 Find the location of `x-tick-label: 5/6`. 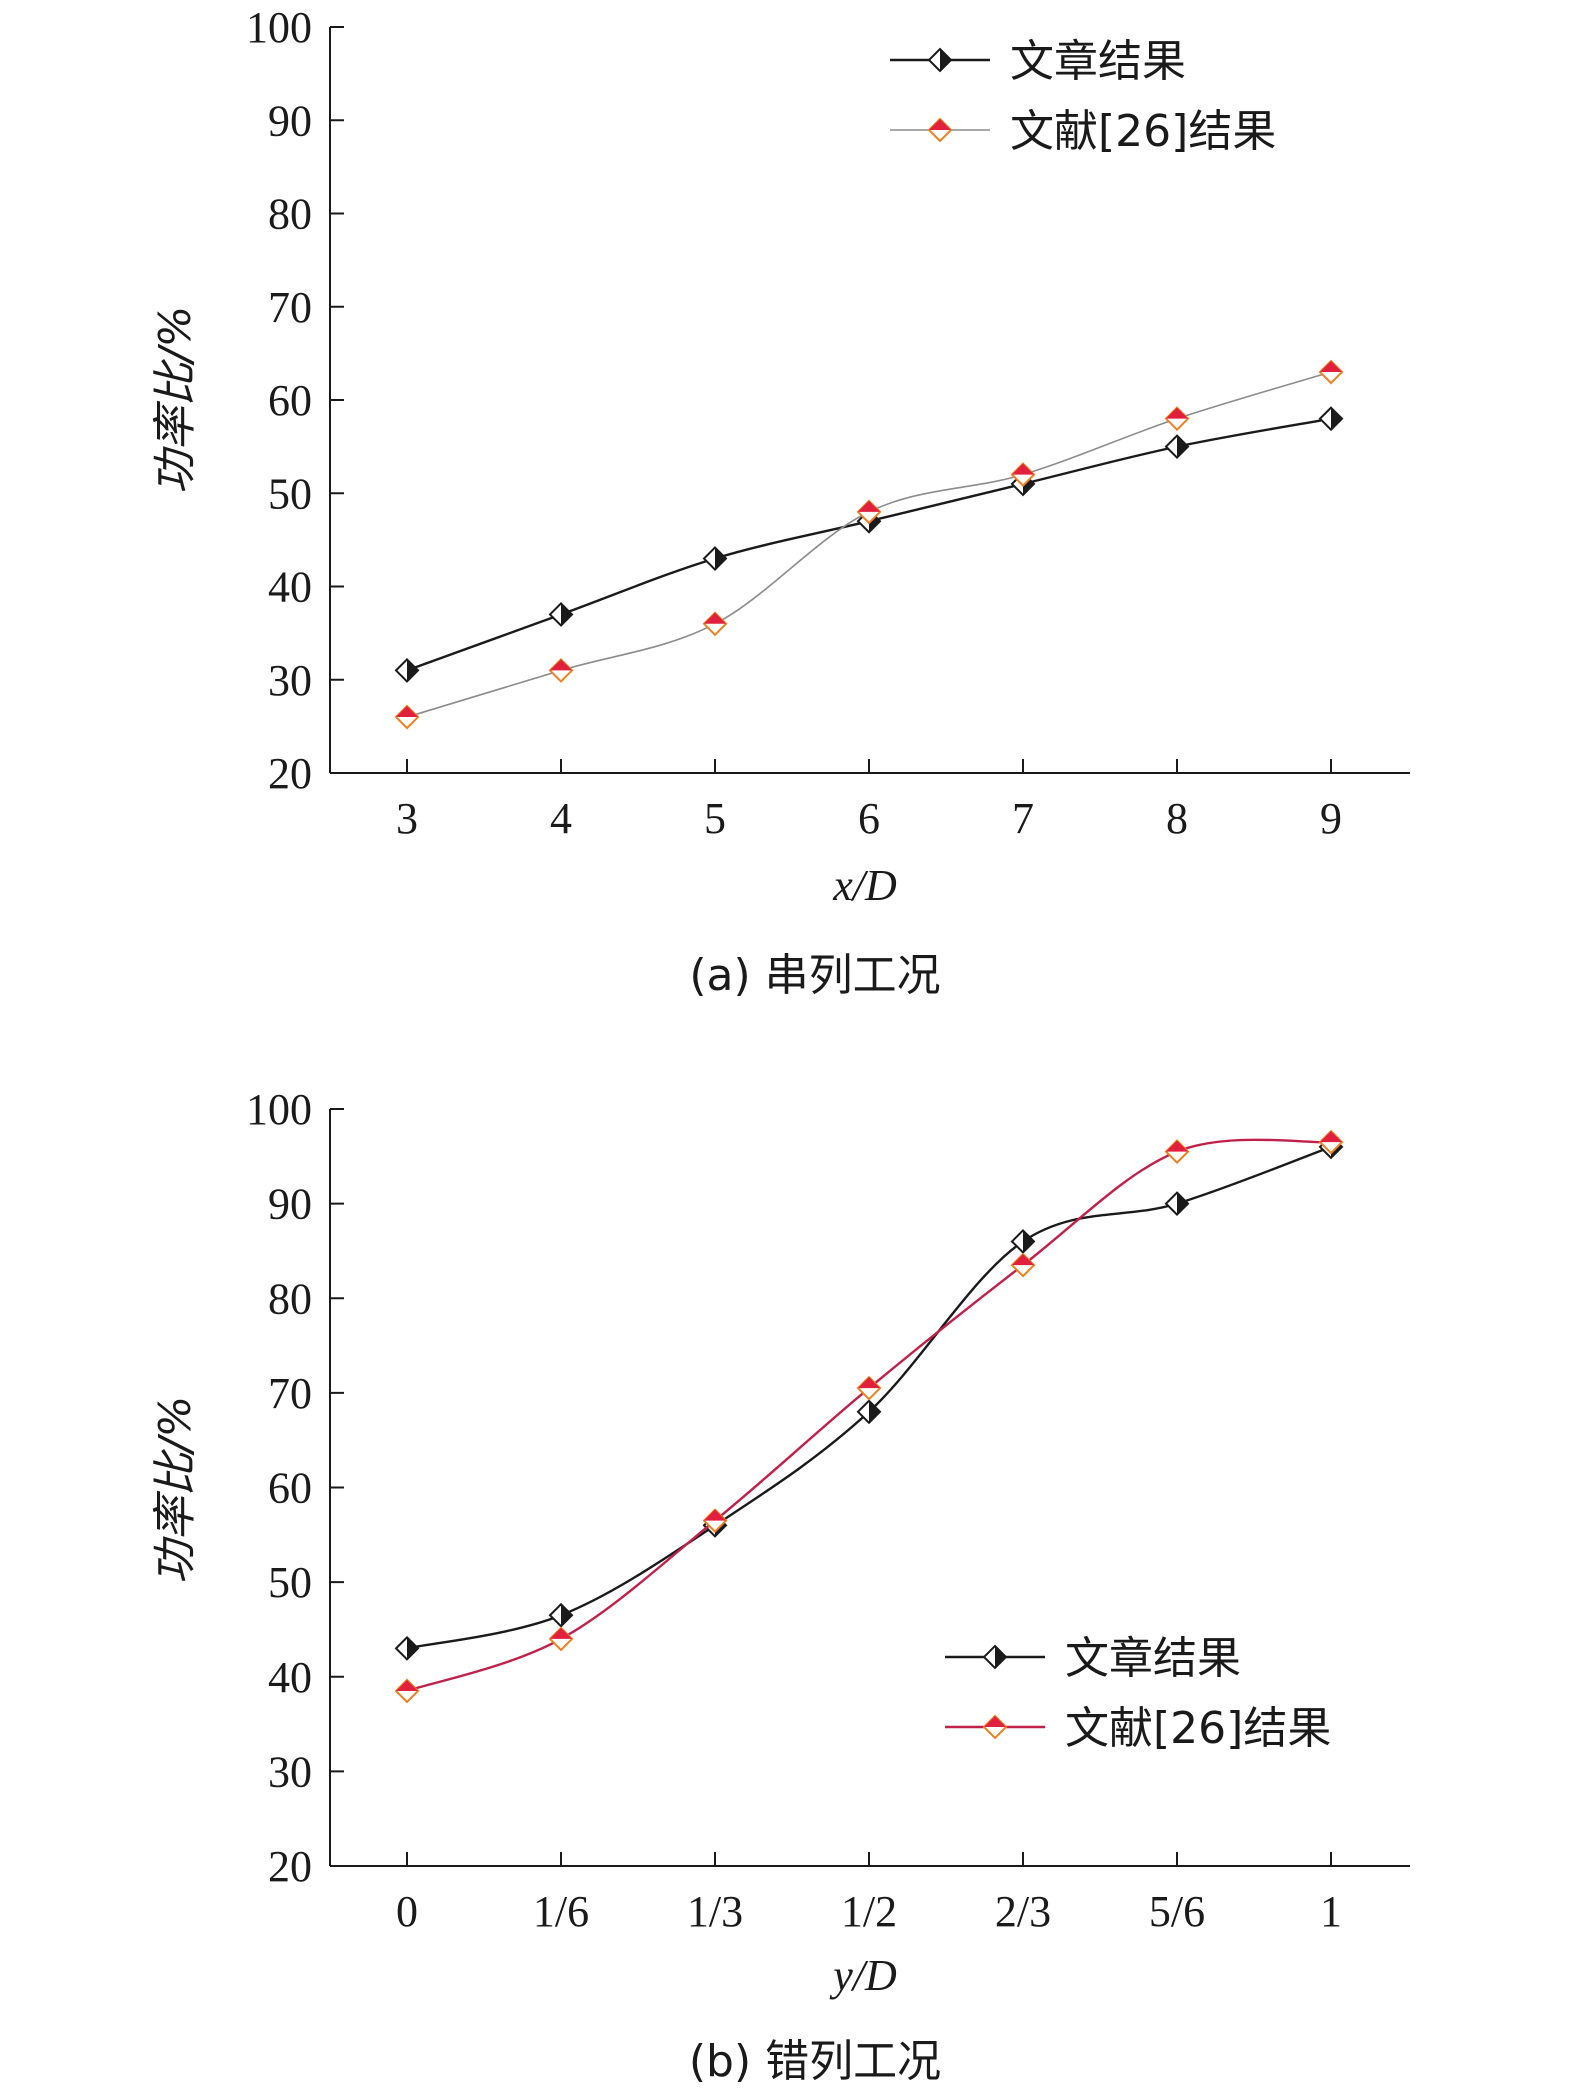

x-tick-label: 5/6 is located at coordinates (1177, 1911).